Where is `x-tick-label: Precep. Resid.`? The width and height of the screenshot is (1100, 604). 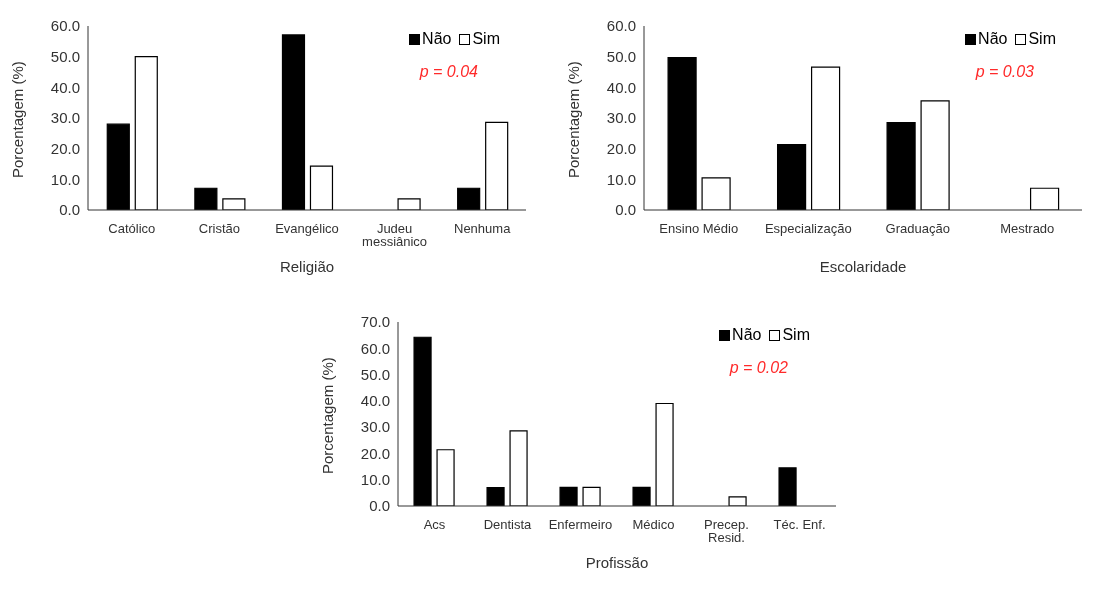 x-tick-label: Precep. Resid. is located at coordinates (726, 531).